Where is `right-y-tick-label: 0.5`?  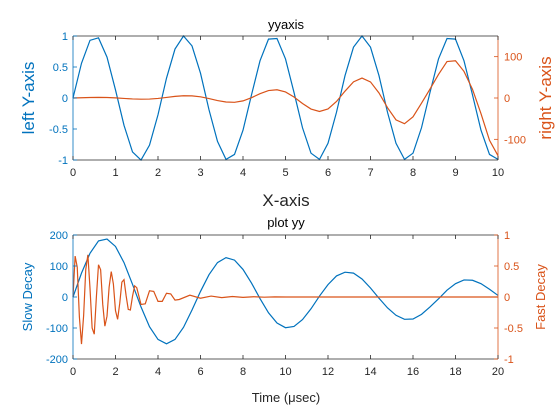 right-y-tick-label: 0.5 is located at coordinates (511, 267).